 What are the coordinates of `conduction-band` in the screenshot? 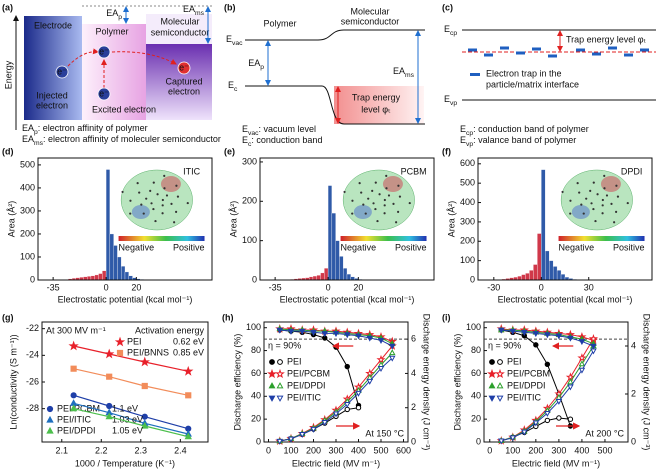 It's located at (335, 105).